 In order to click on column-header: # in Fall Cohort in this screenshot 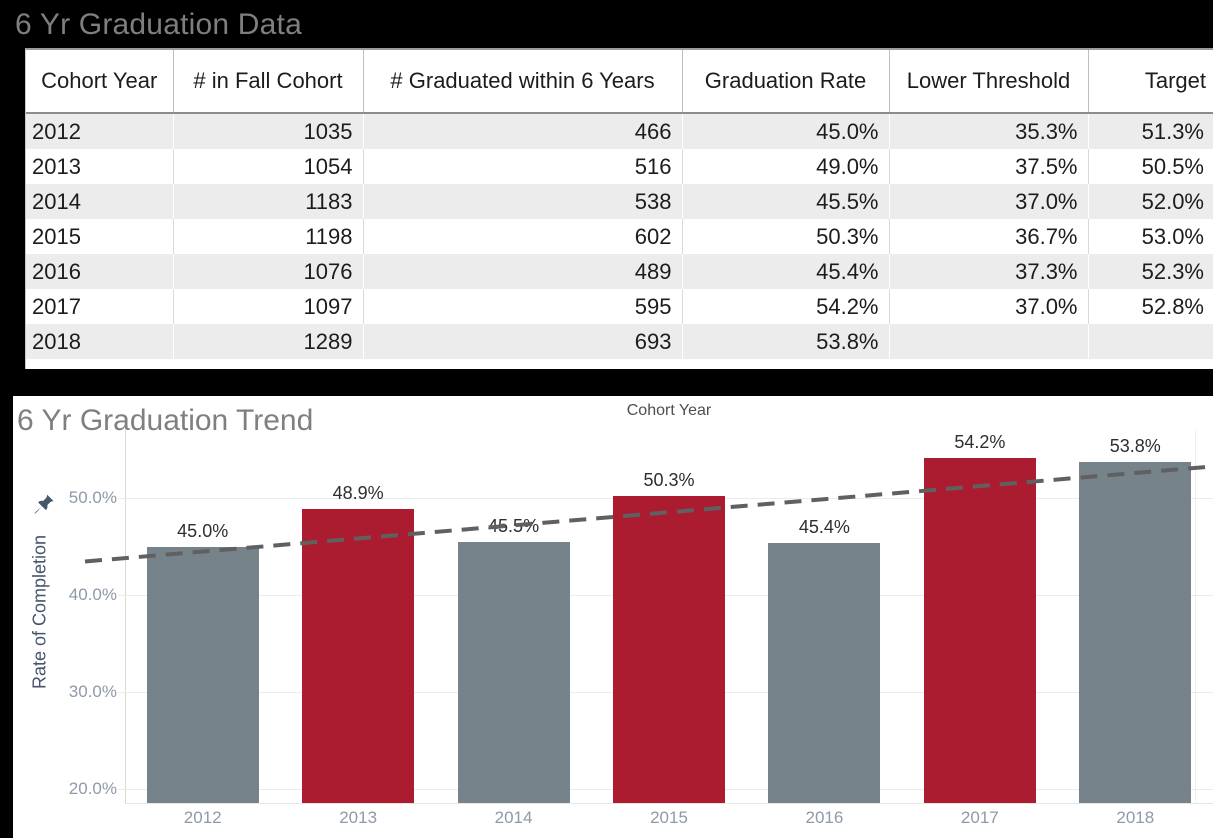, I will do `click(268, 82)`.